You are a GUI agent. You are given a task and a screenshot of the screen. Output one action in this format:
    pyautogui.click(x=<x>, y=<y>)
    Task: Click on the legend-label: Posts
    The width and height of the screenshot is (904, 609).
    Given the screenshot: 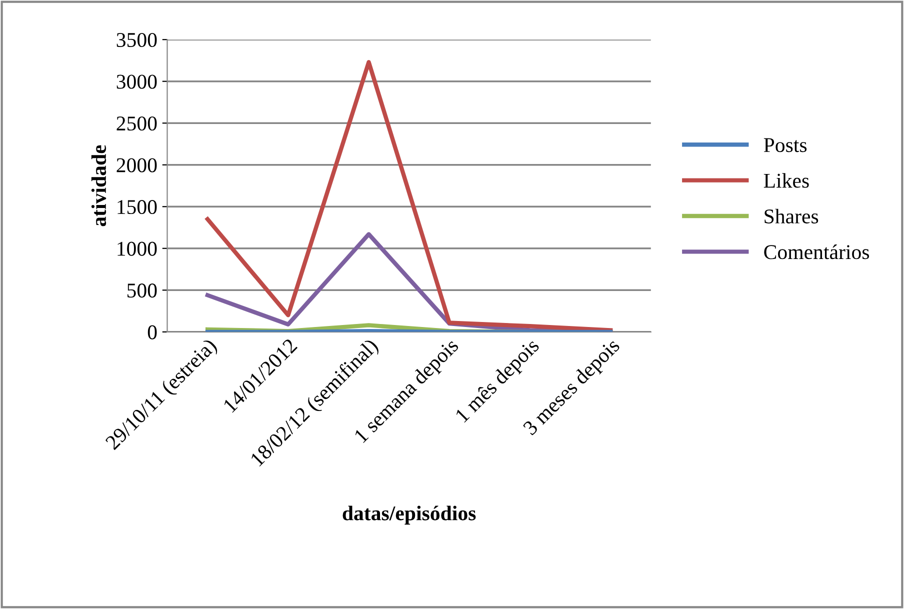 What is the action you would take?
    pyautogui.click(x=785, y=145)
    